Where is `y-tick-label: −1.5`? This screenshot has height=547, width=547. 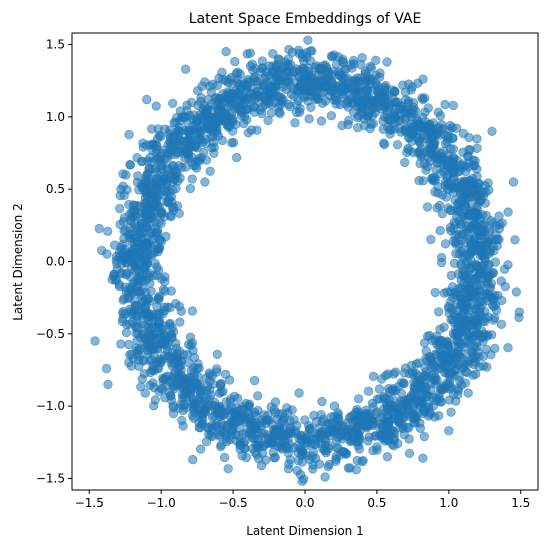
y-tick-label: −1.5 is located at coordinates (50, 478).